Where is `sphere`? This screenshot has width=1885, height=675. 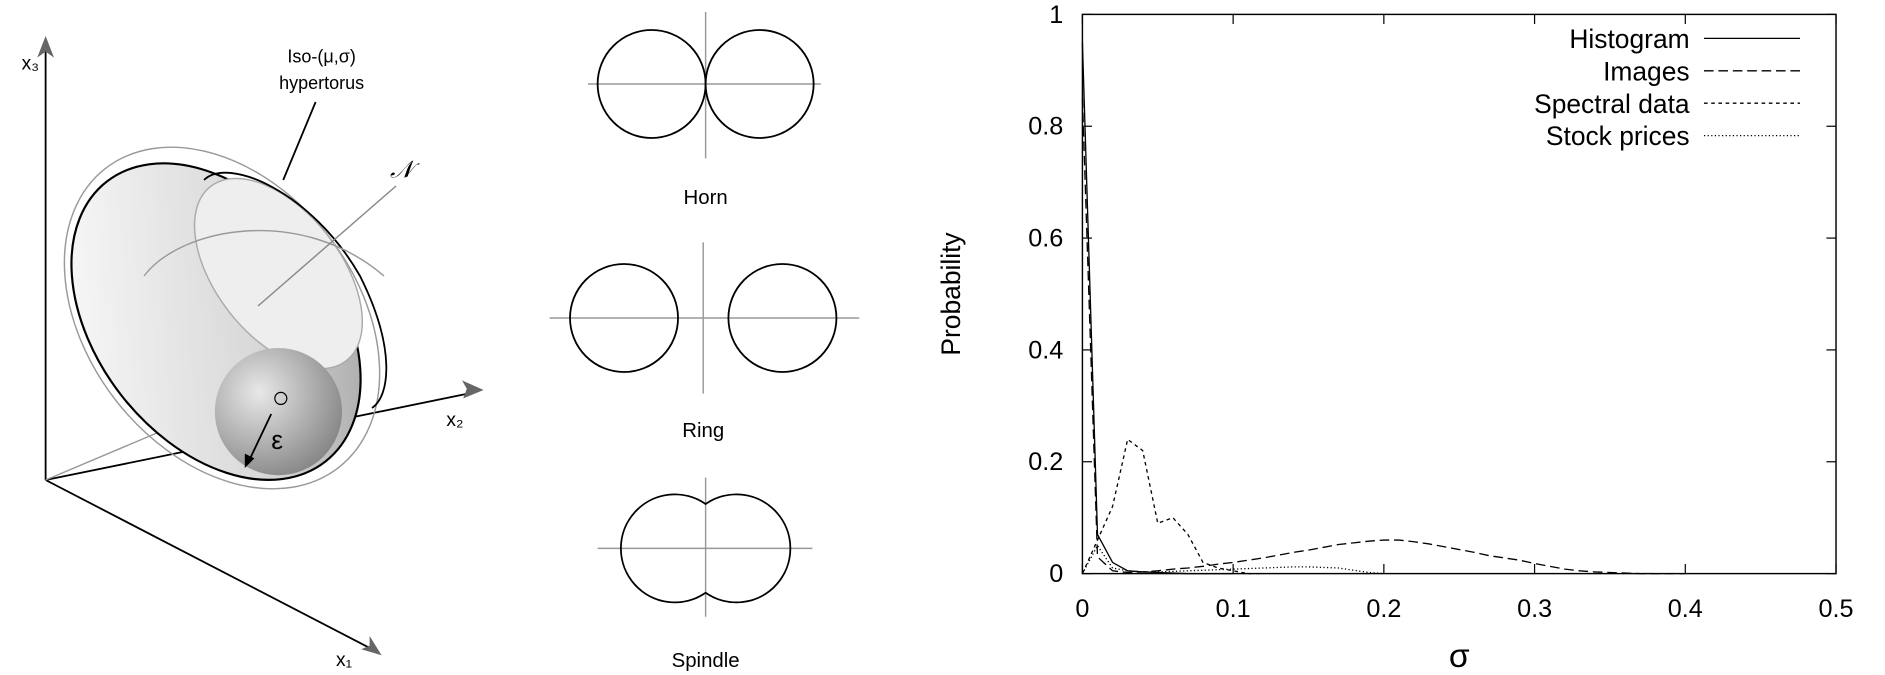 sphere is located at coordinates (278, 412).